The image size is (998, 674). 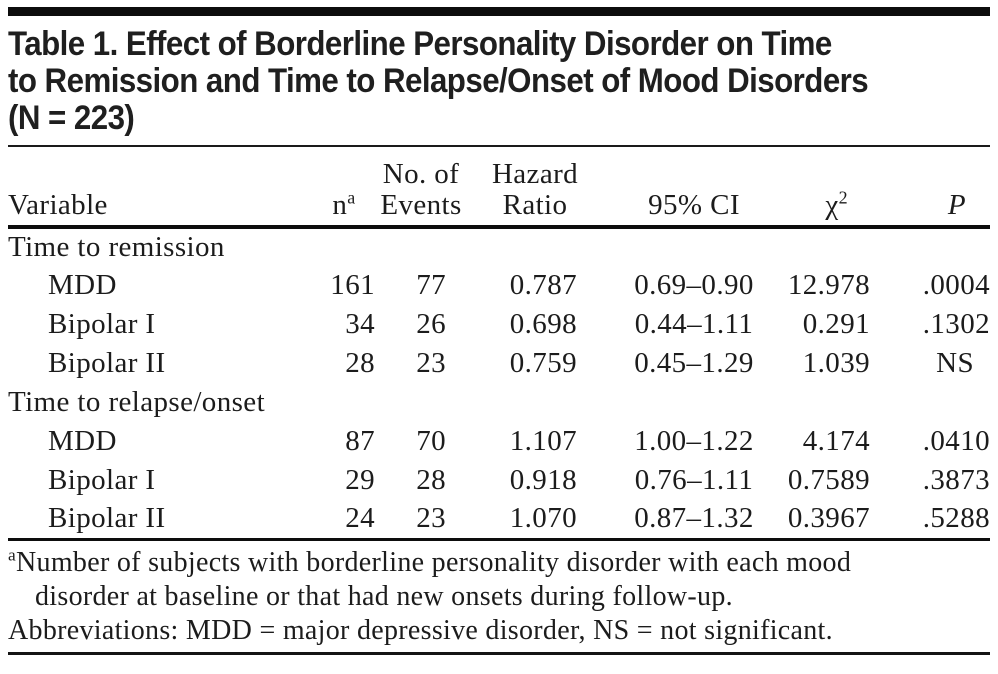 What do you see at coordinates (116, 247) in the screenshot?
I see `section-label: Time to remission` at bounding box center [116, 247].